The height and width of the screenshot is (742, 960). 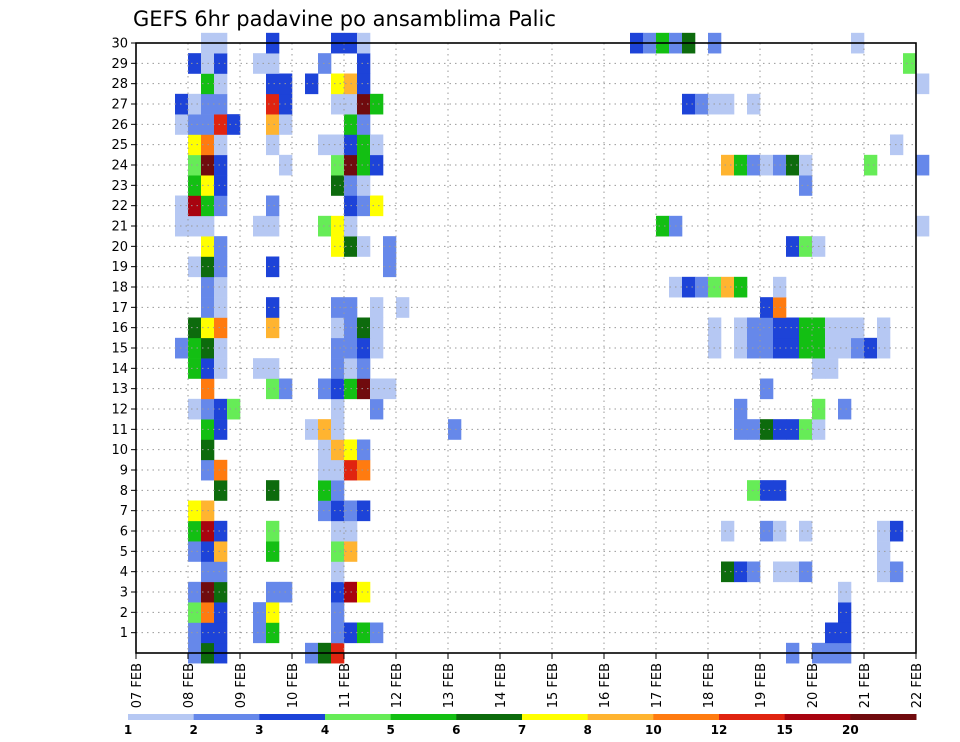 I want to click on y-tick-label: 27, so click(x=119, y=105).